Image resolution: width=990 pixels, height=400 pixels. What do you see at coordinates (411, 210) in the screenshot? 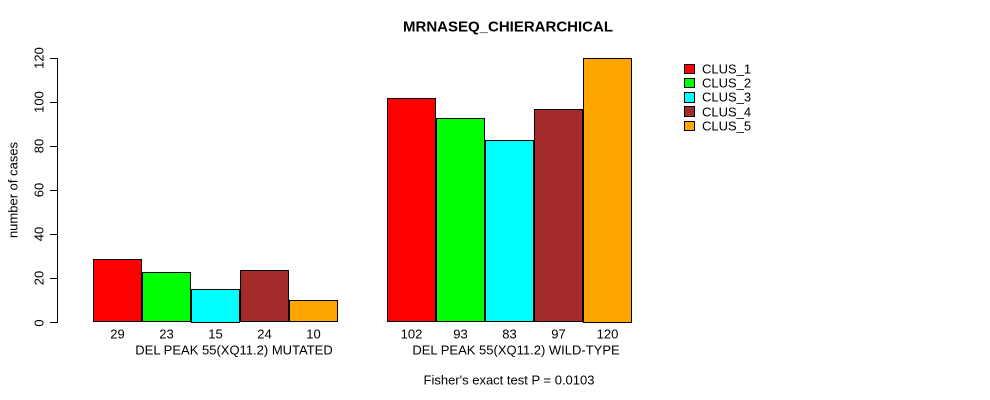
I see `bar-clus_1-group2` at bounding box center [411, 210].